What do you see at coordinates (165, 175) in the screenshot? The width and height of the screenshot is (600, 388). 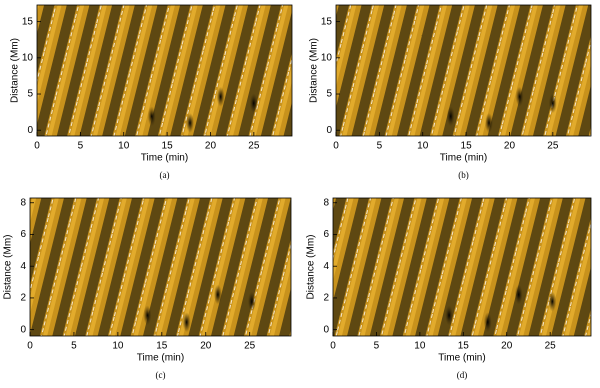 I see `caption: (a)` at bounding box center [165, 175].